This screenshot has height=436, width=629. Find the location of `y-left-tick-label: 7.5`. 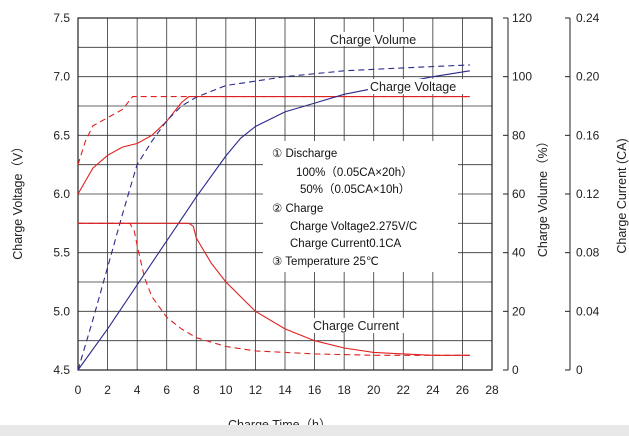

y-left-tick-label: 7.5 is located at coordinates (61, 18).